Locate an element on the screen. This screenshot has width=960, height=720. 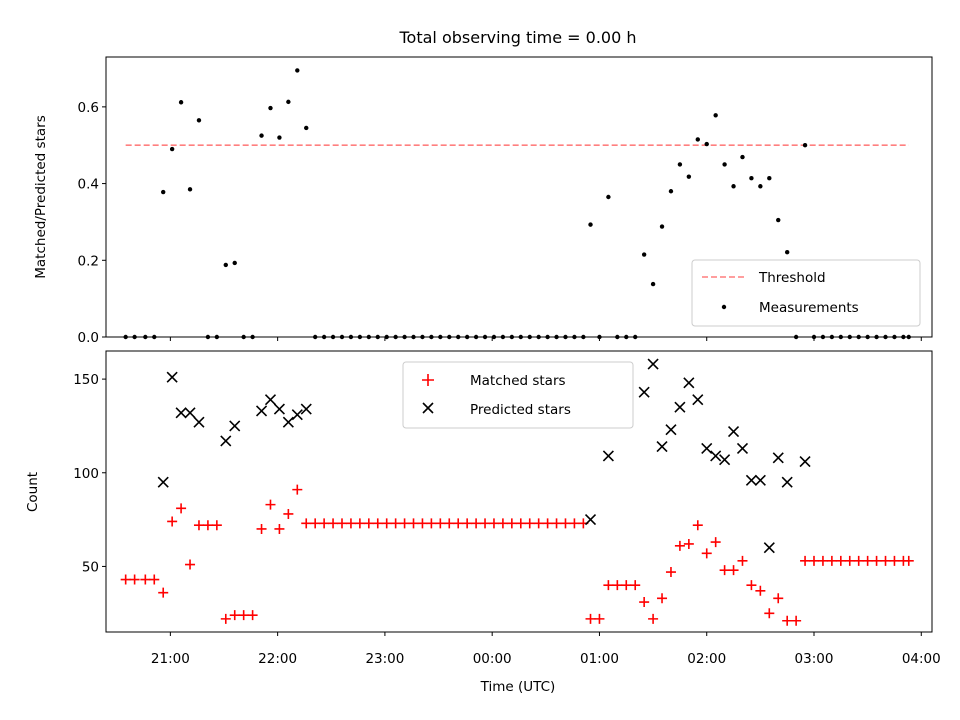
legend-predicted-label: Predicted stars is located at coordinates (520, 410).